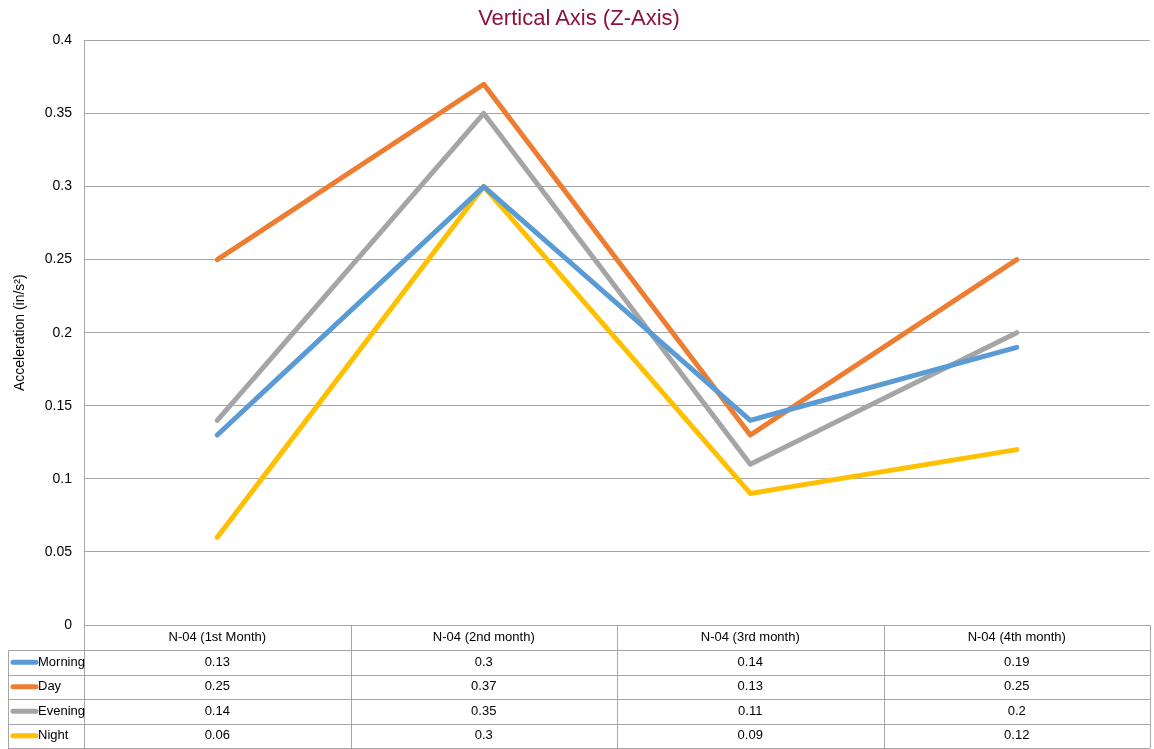 The image size is (1154, 749). I want to click on chart-title: Vertical Axis (Z-Axis), so click(579, 18).